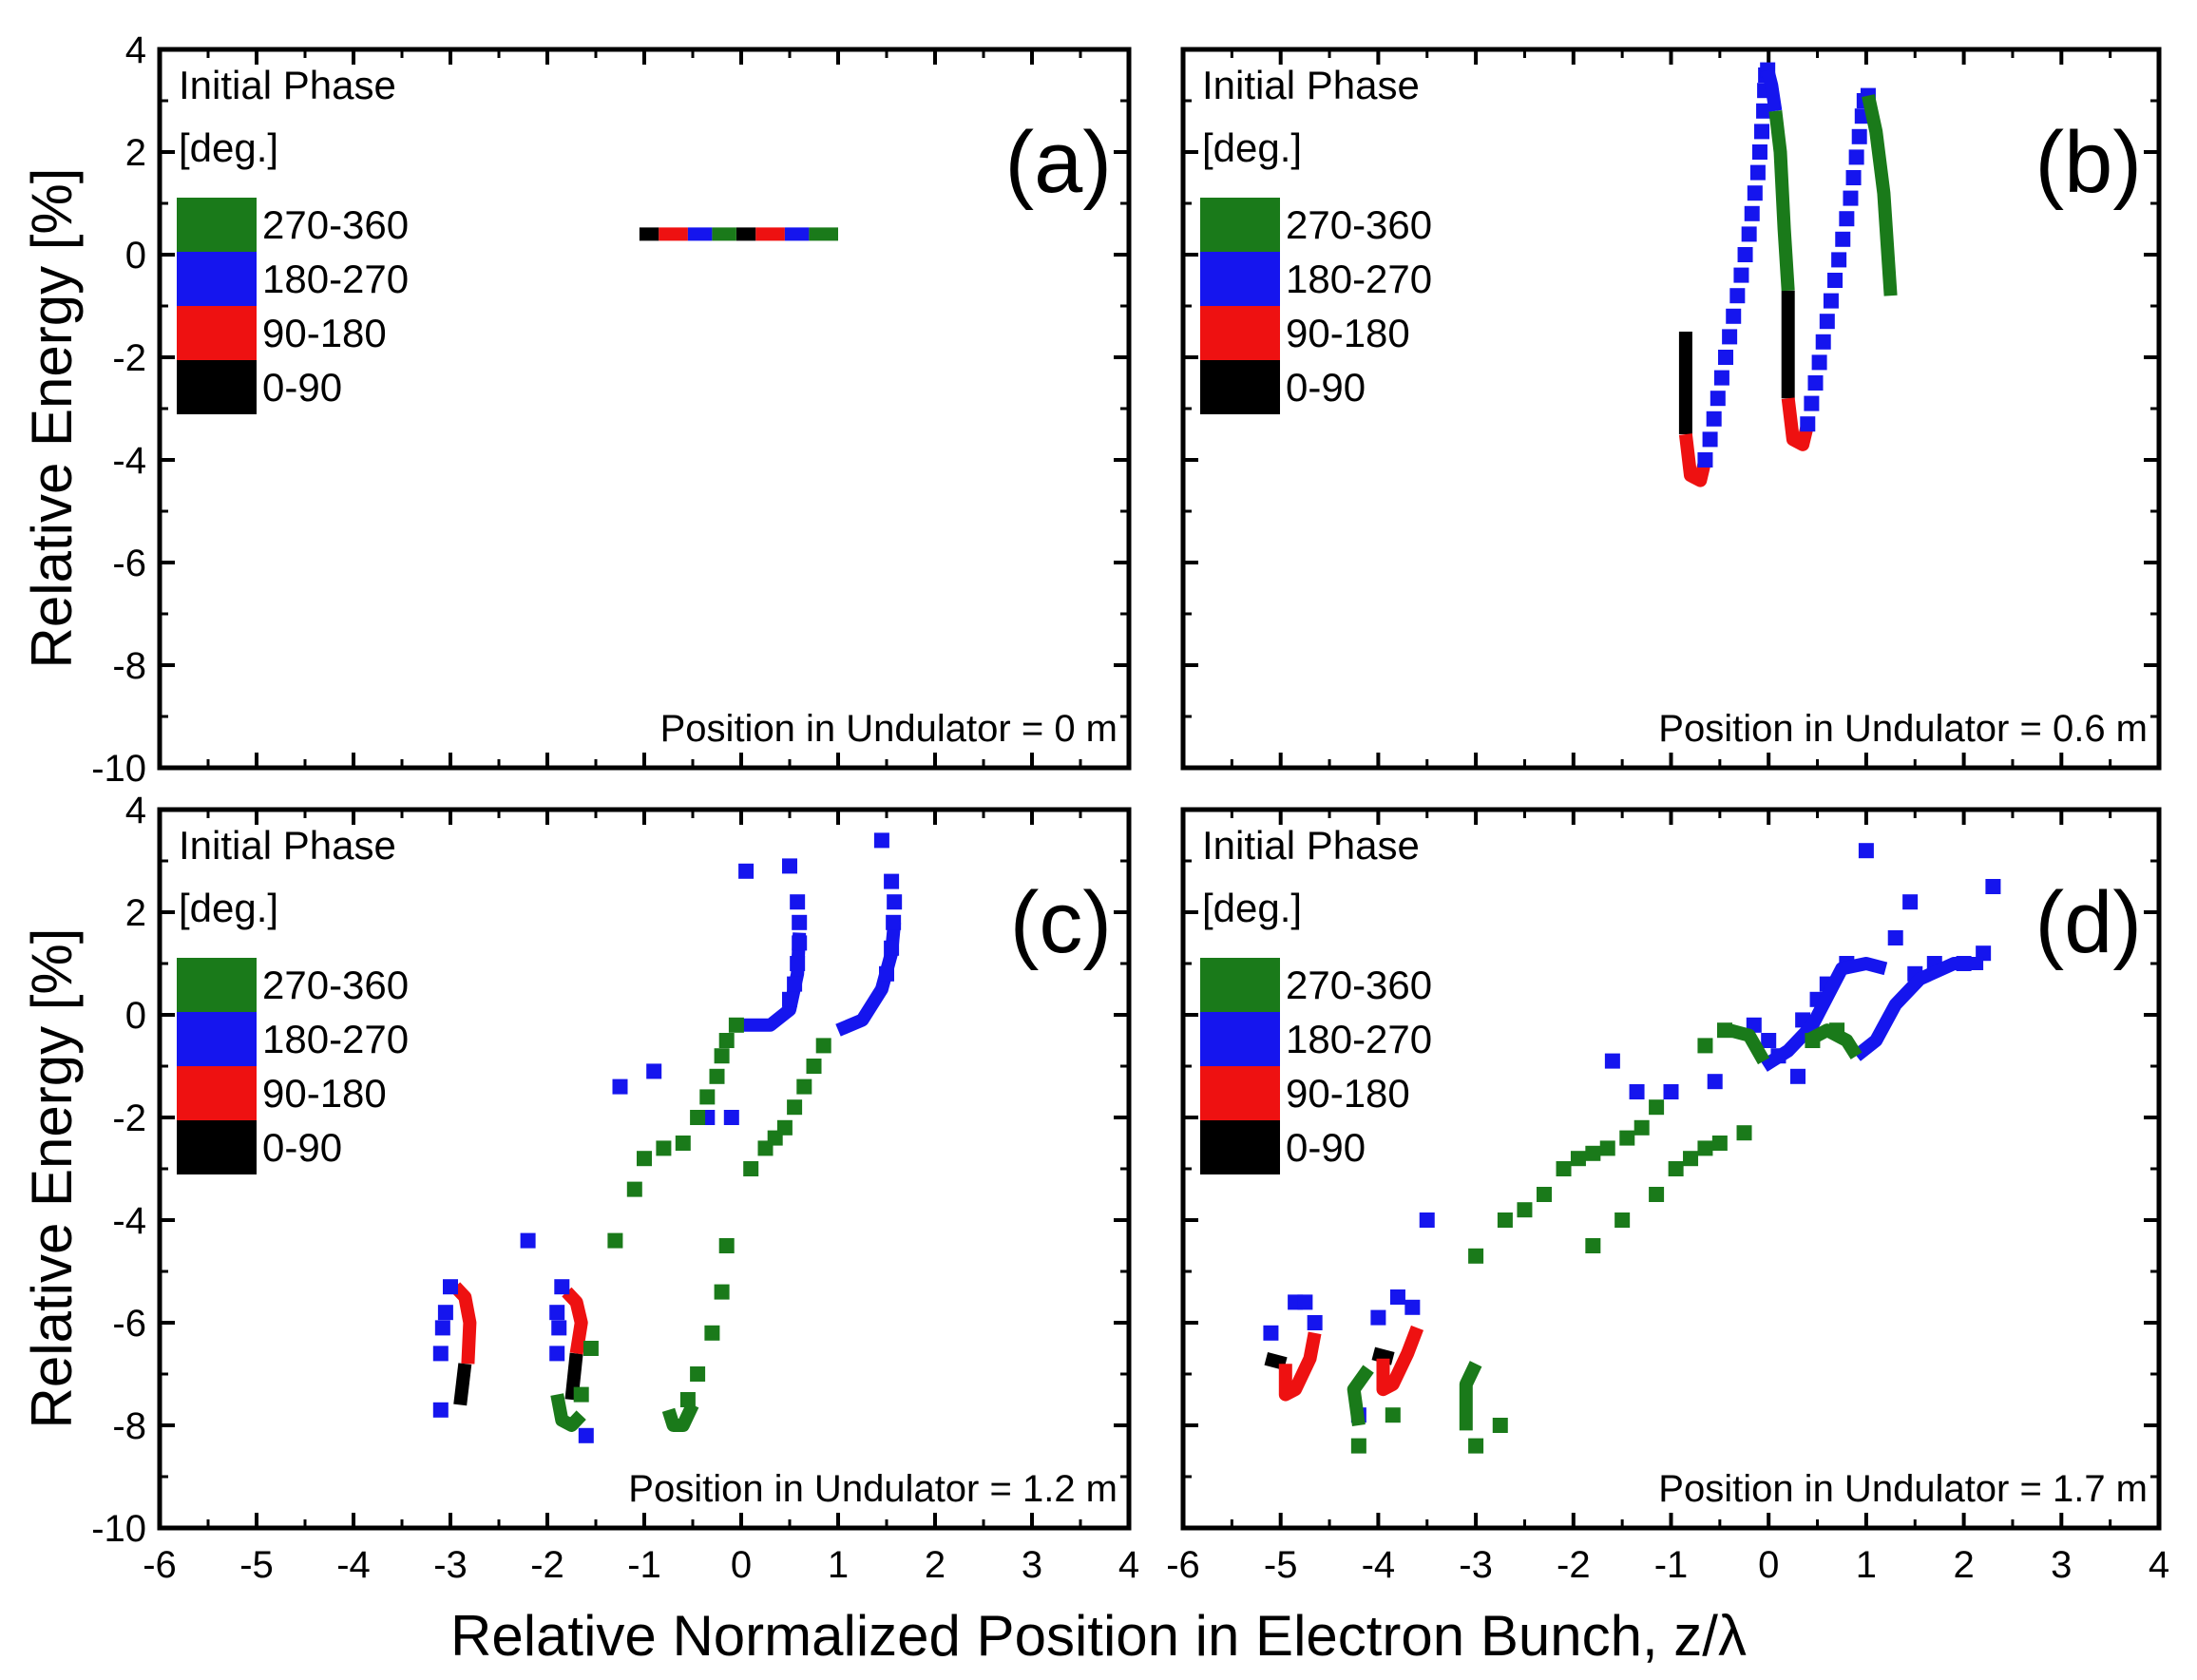 This screenshot has height=1680, width=2197. Describe the element at coordinates (547, 1565) in the screenshot. I see `x-tick-label: -2` at that location.